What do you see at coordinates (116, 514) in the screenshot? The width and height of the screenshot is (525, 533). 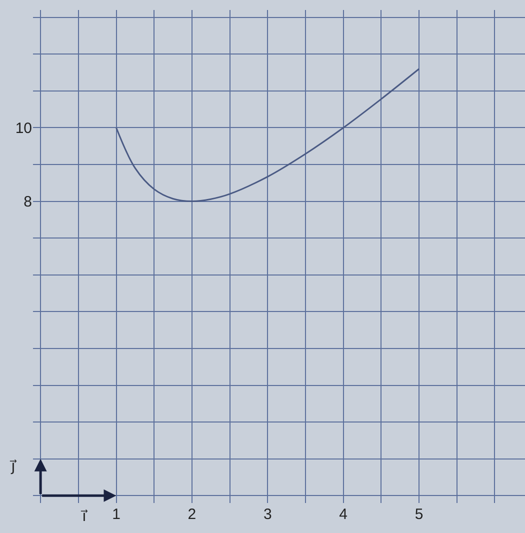 I see `x-tick-label: 1` at bounding box center [116, 514].